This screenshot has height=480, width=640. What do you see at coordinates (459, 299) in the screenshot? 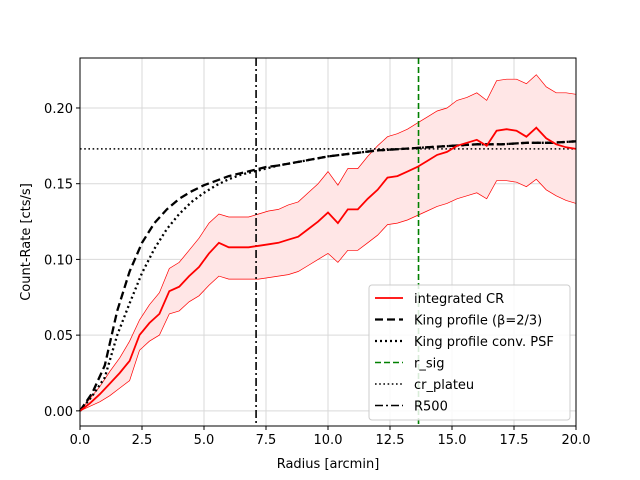
I see `legend-label-integrated-cr: integrated CR` at bounding box center [459, 299].